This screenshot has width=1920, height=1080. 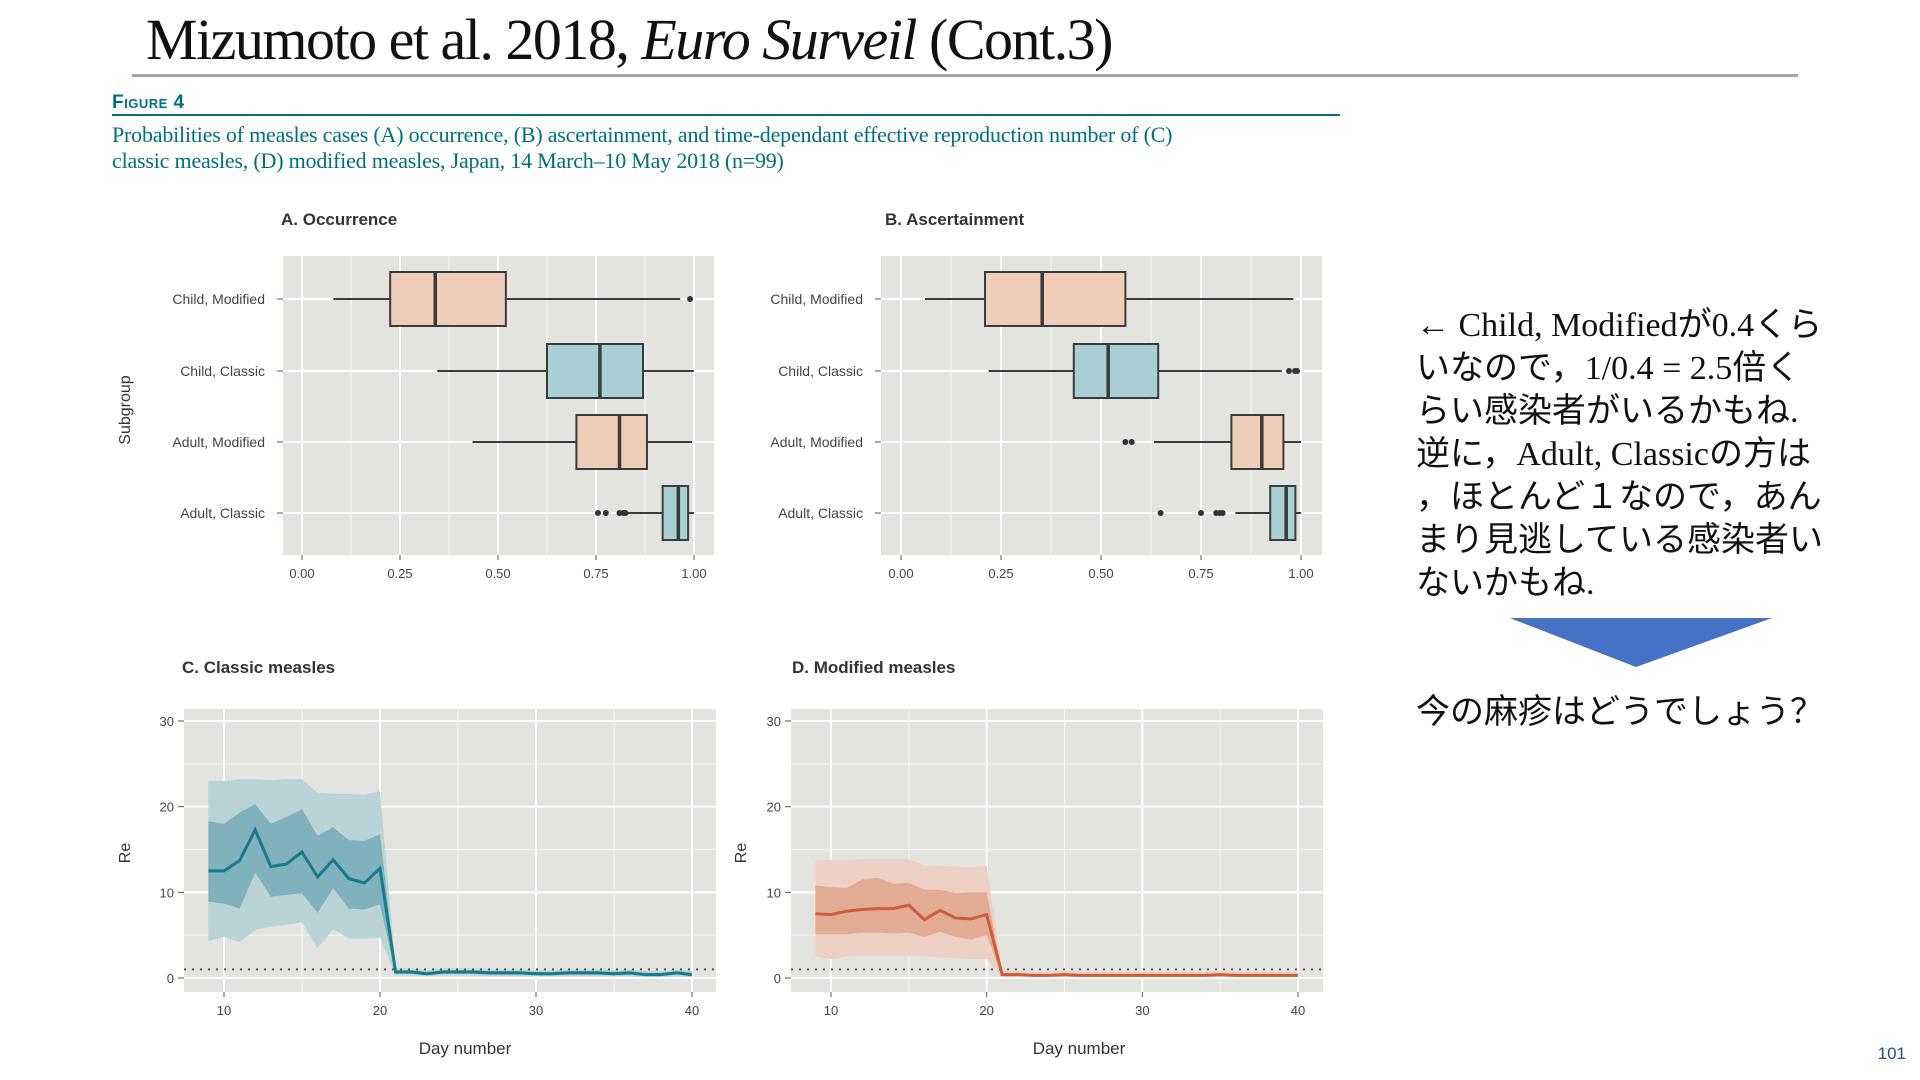 I want to click on title-divider, so click(x=965, y=75).